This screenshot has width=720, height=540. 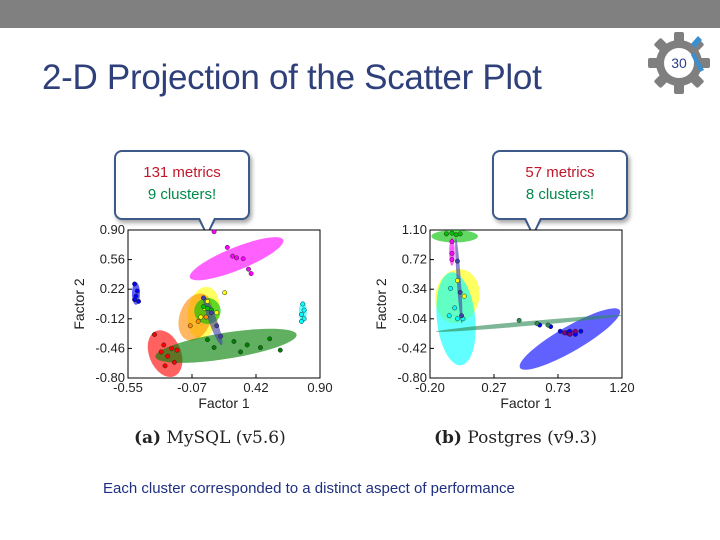 I want to click on x-tick-label: 0.42, so click(x=255, y=387).